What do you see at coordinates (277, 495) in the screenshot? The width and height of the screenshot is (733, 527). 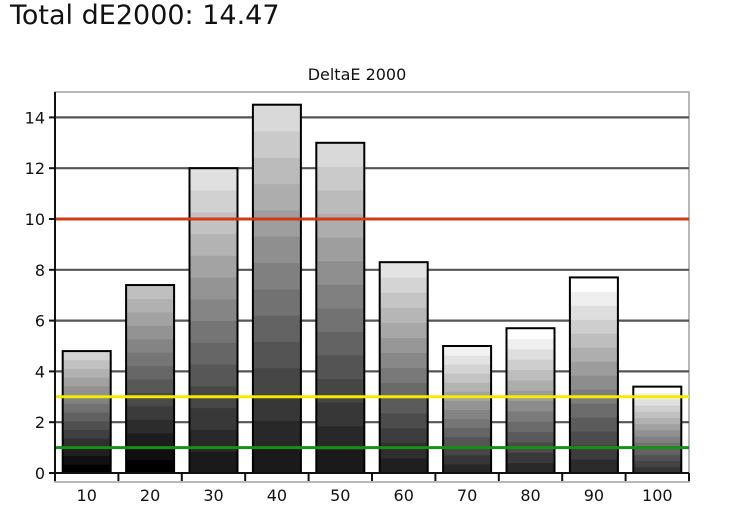 I see `x-tick-label: 40` at bounding box center [277, 495].